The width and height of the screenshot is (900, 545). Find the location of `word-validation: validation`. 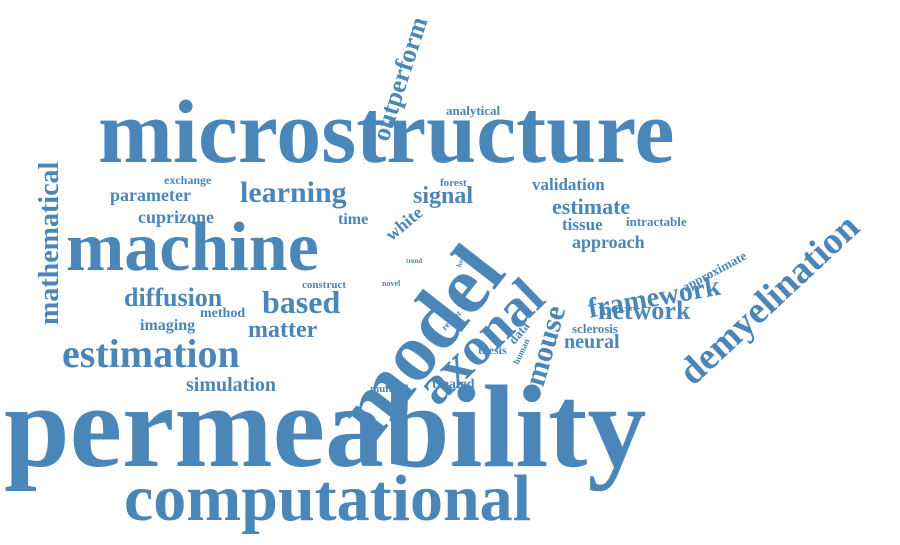

word-validation: validation is located at coordinates (568, 184).